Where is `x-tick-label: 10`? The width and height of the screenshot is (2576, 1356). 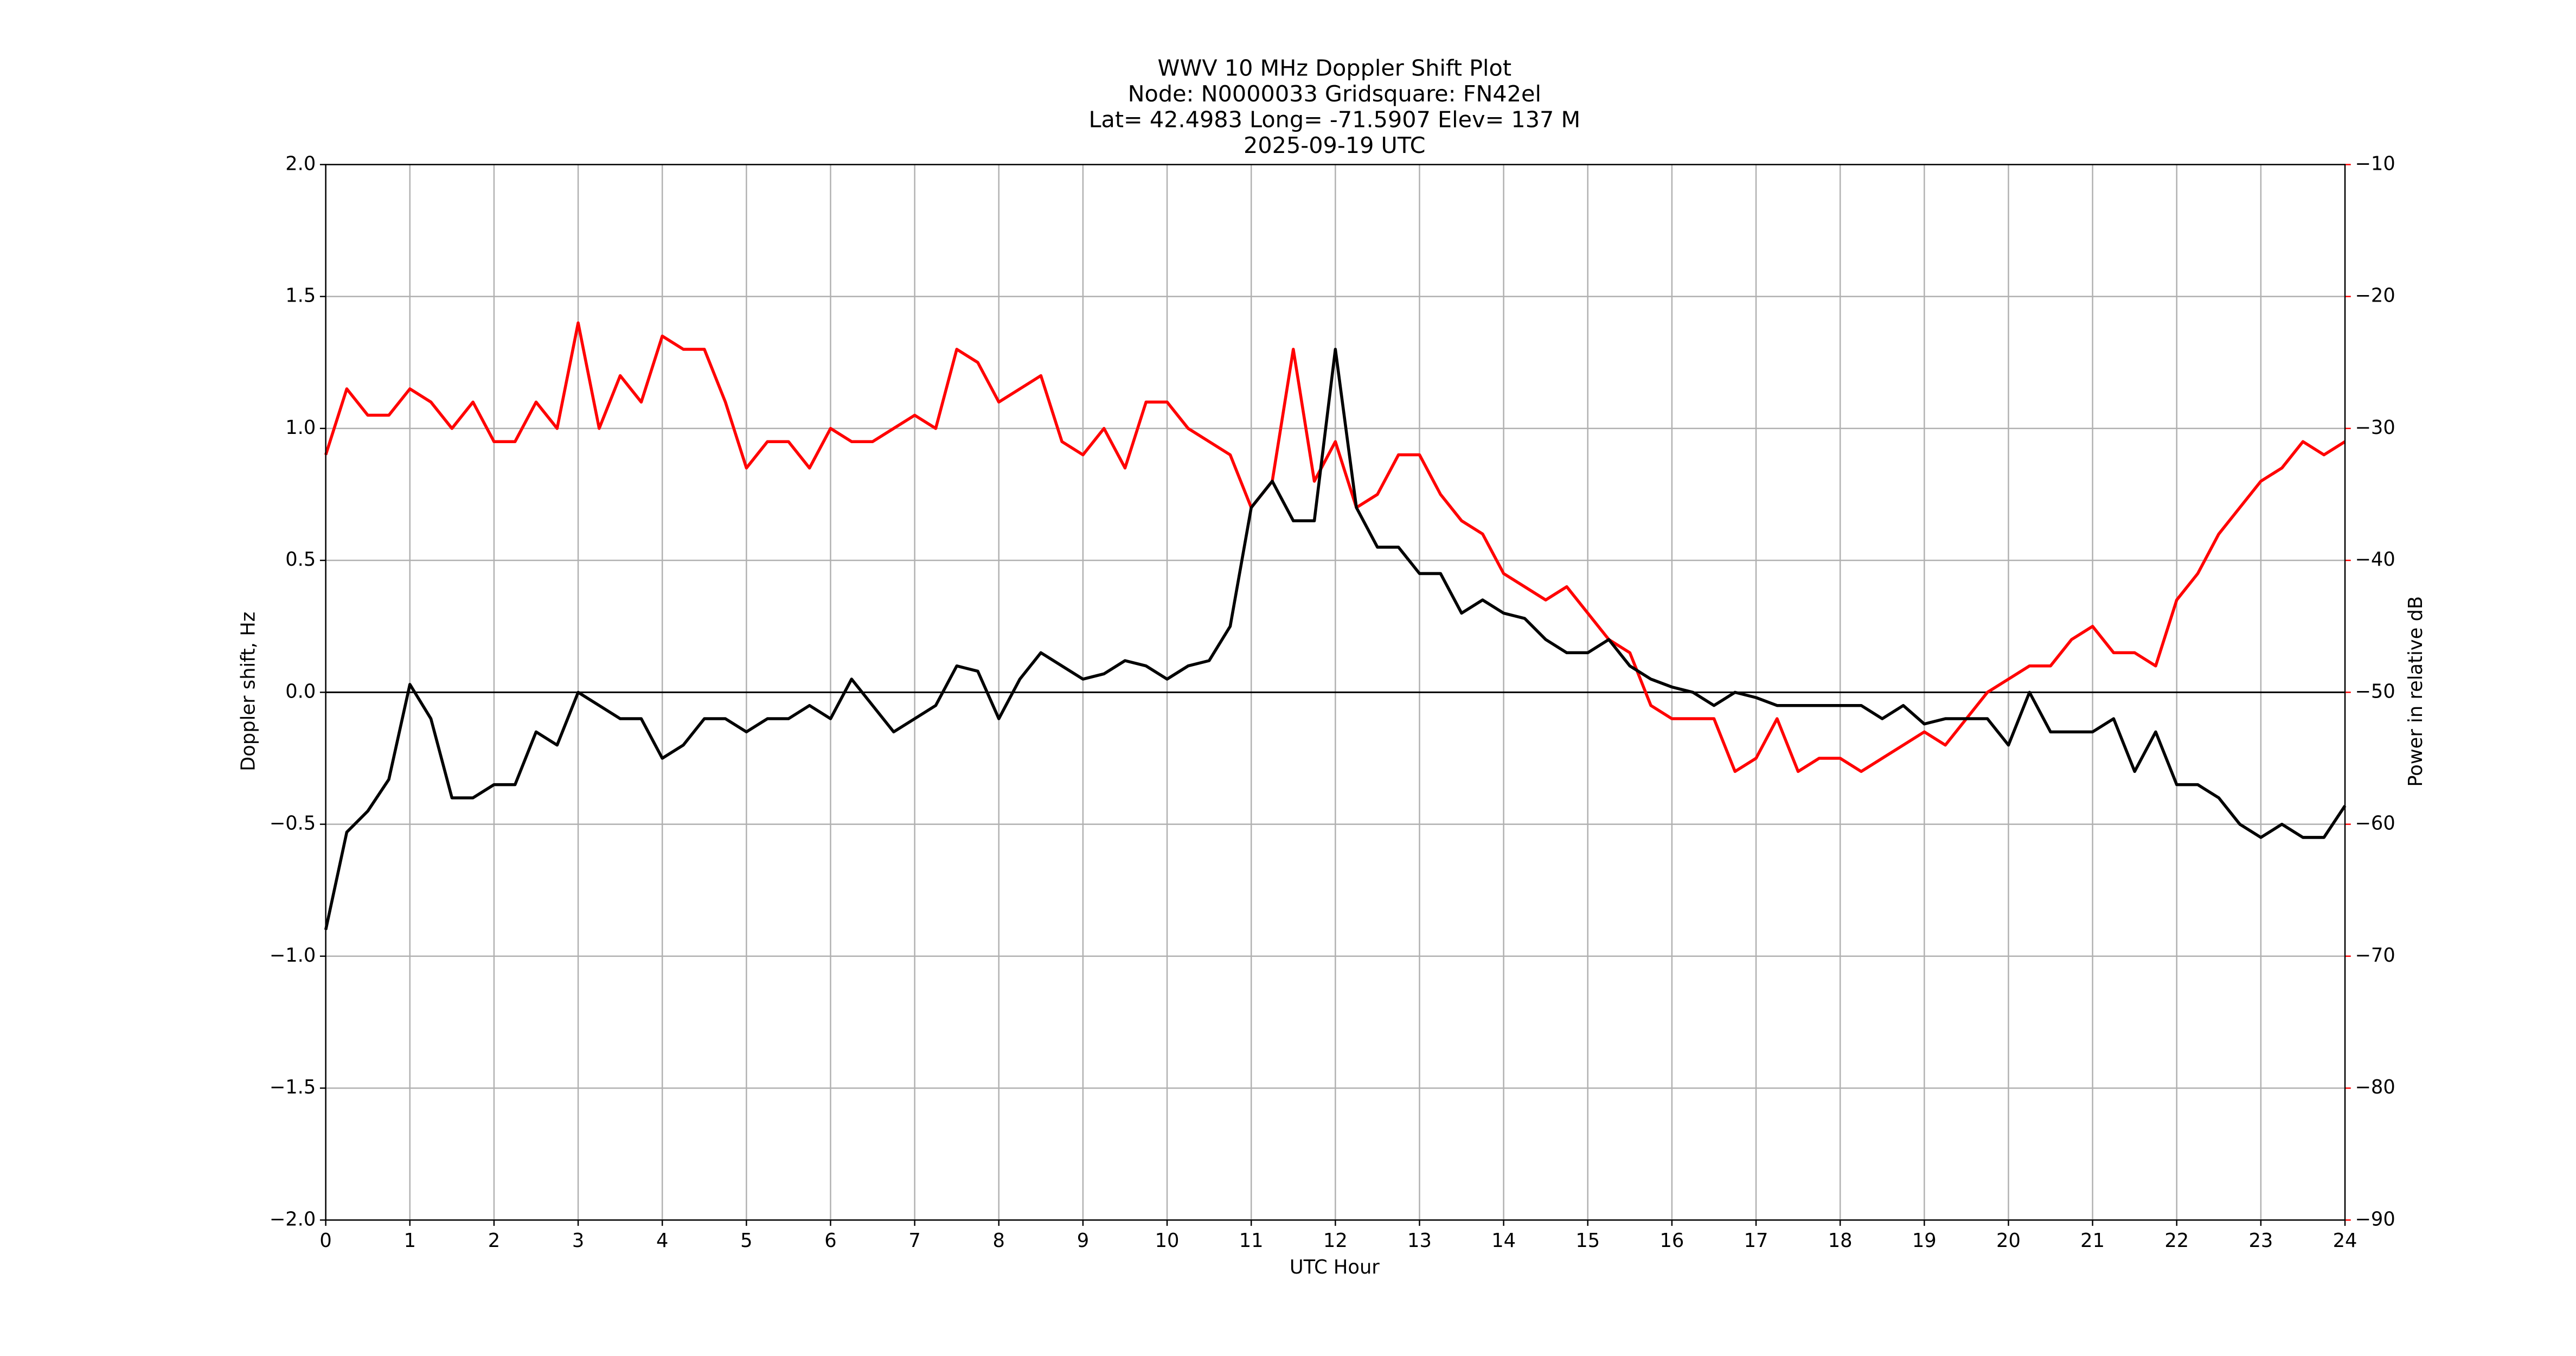 x-tick-label: 10 is located at coordinates (1167, 1241).